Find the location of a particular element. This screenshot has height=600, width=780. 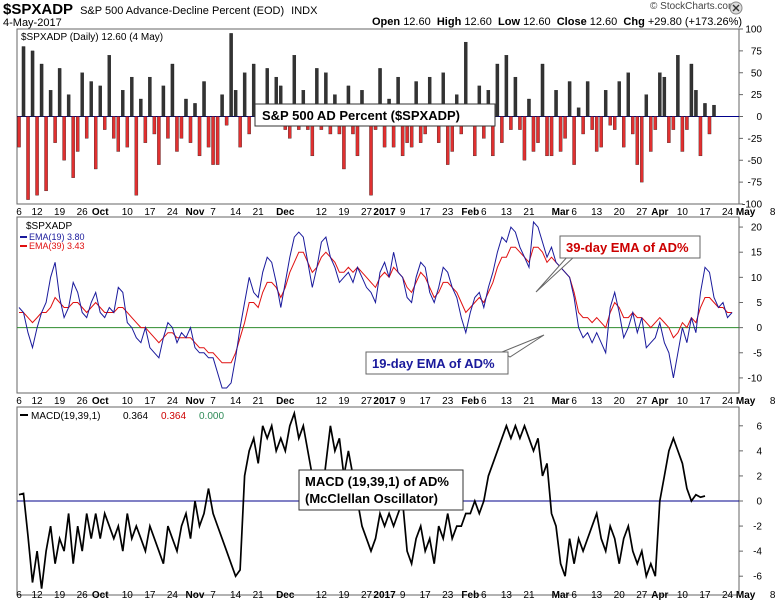

y-tick-label: 100 is located at coordinates (753, 30).